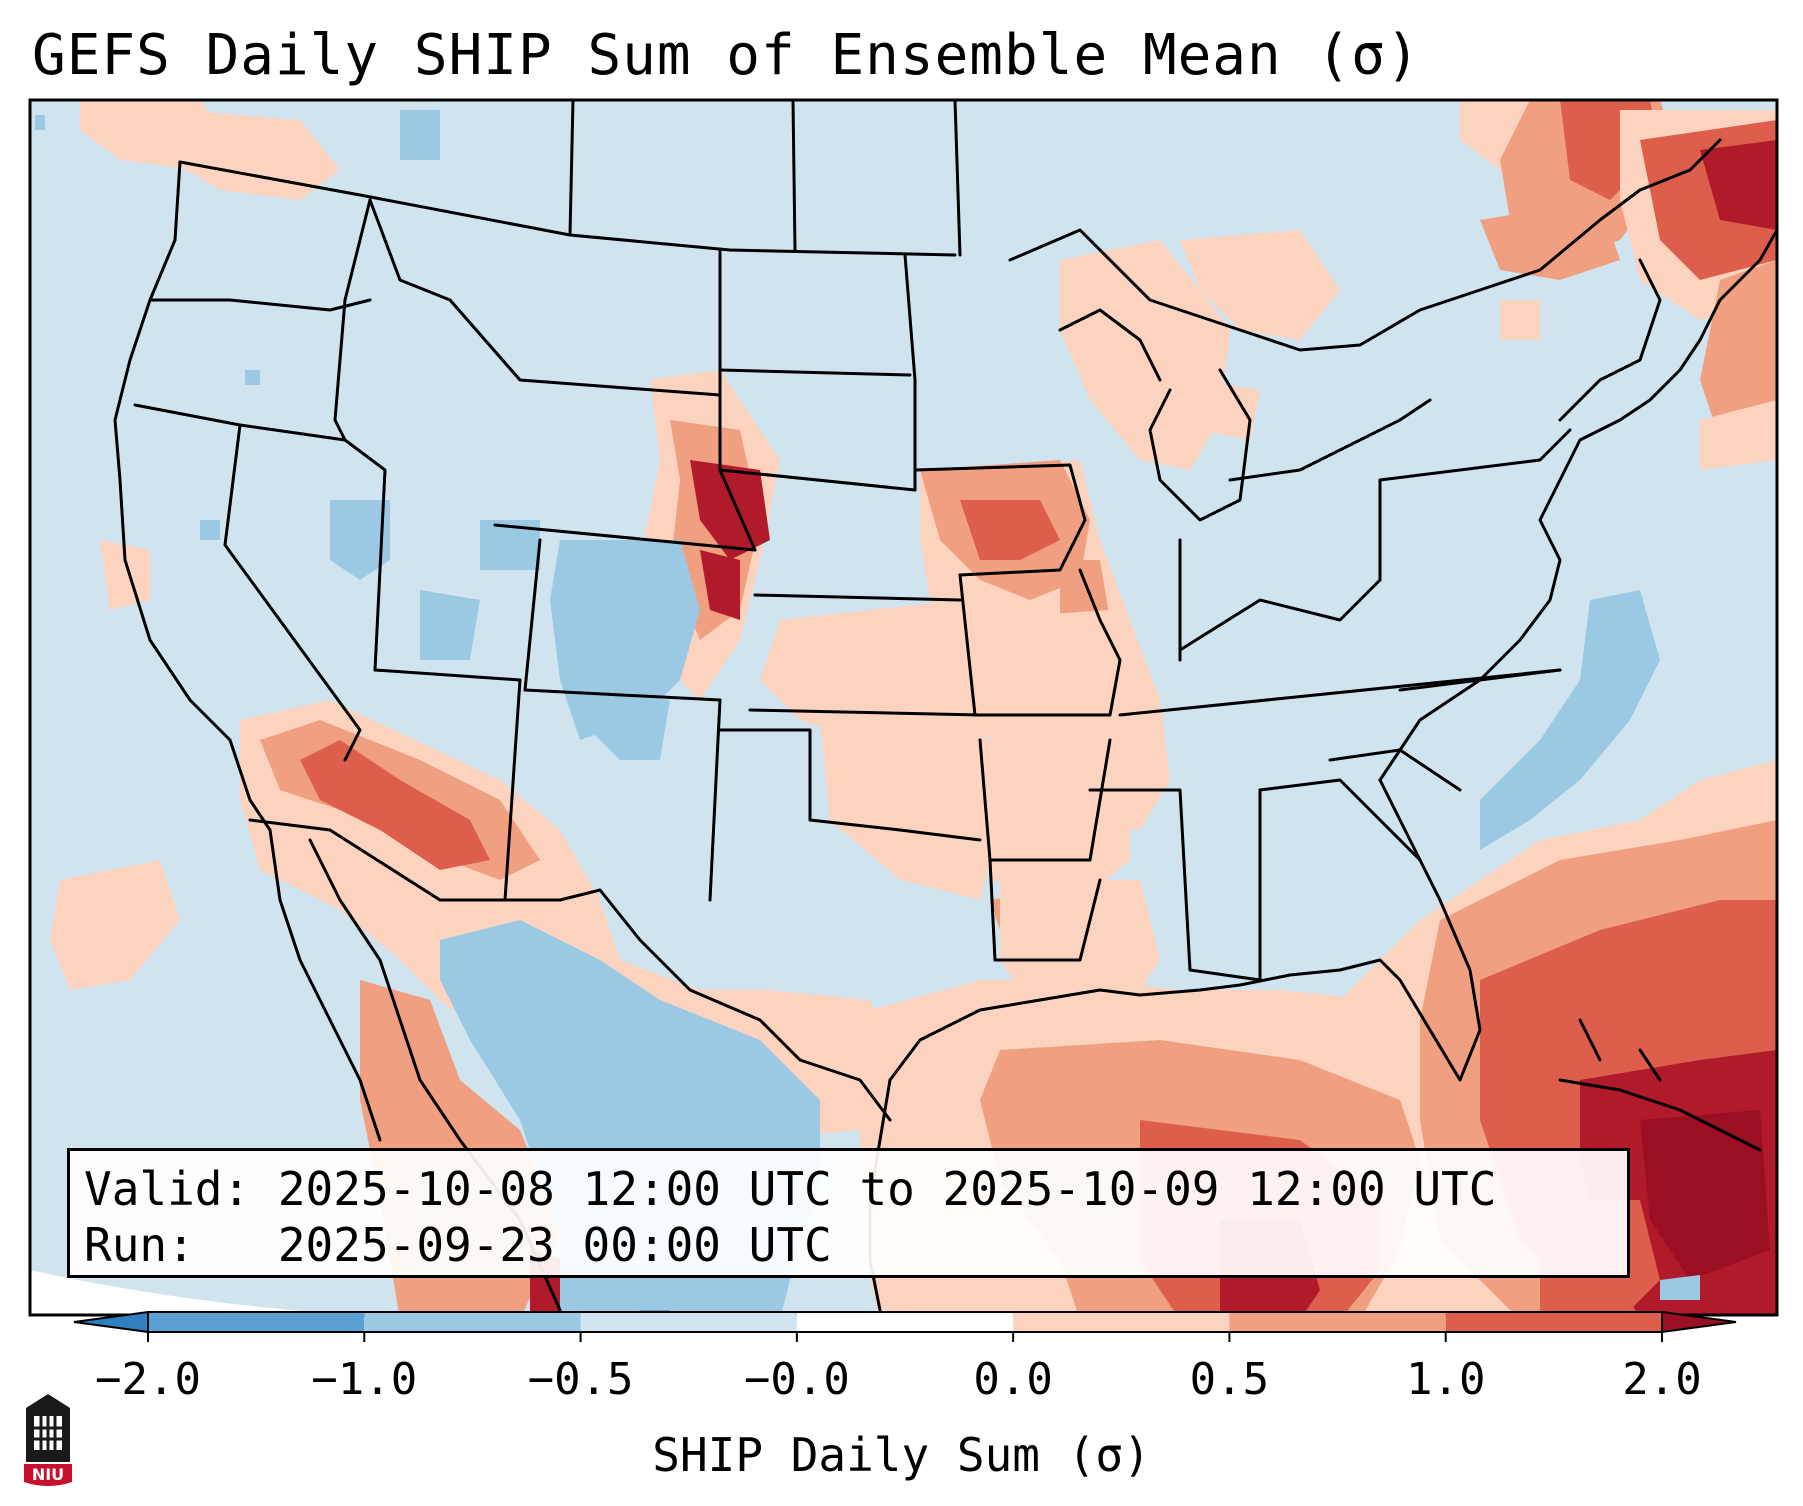 The height and width of the screenshot is (1506, 1803). Describe the element at coordinates (857, 597) in the screenshot. I see `ne-ks` at that location.